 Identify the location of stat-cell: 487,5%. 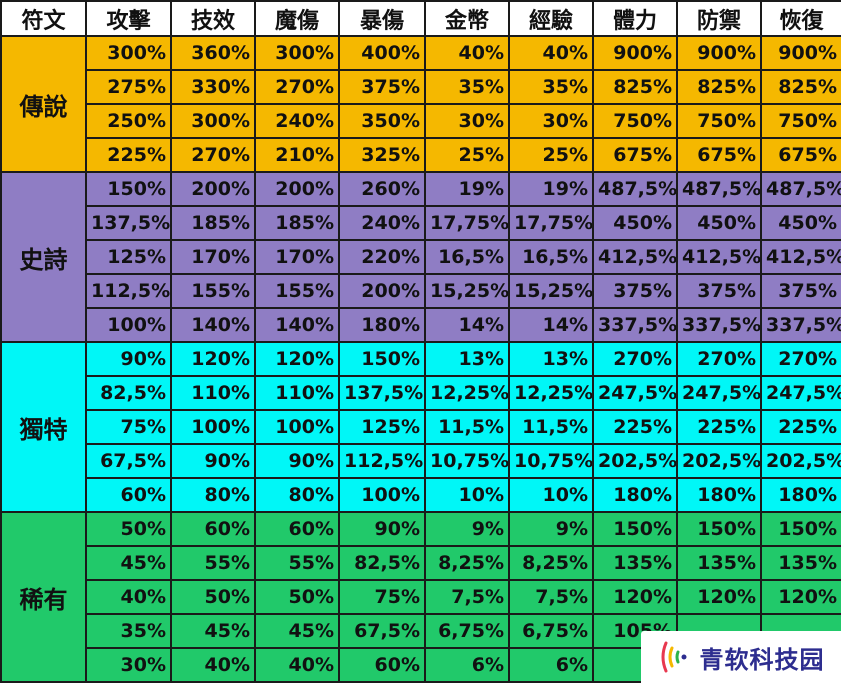
(800, 189).